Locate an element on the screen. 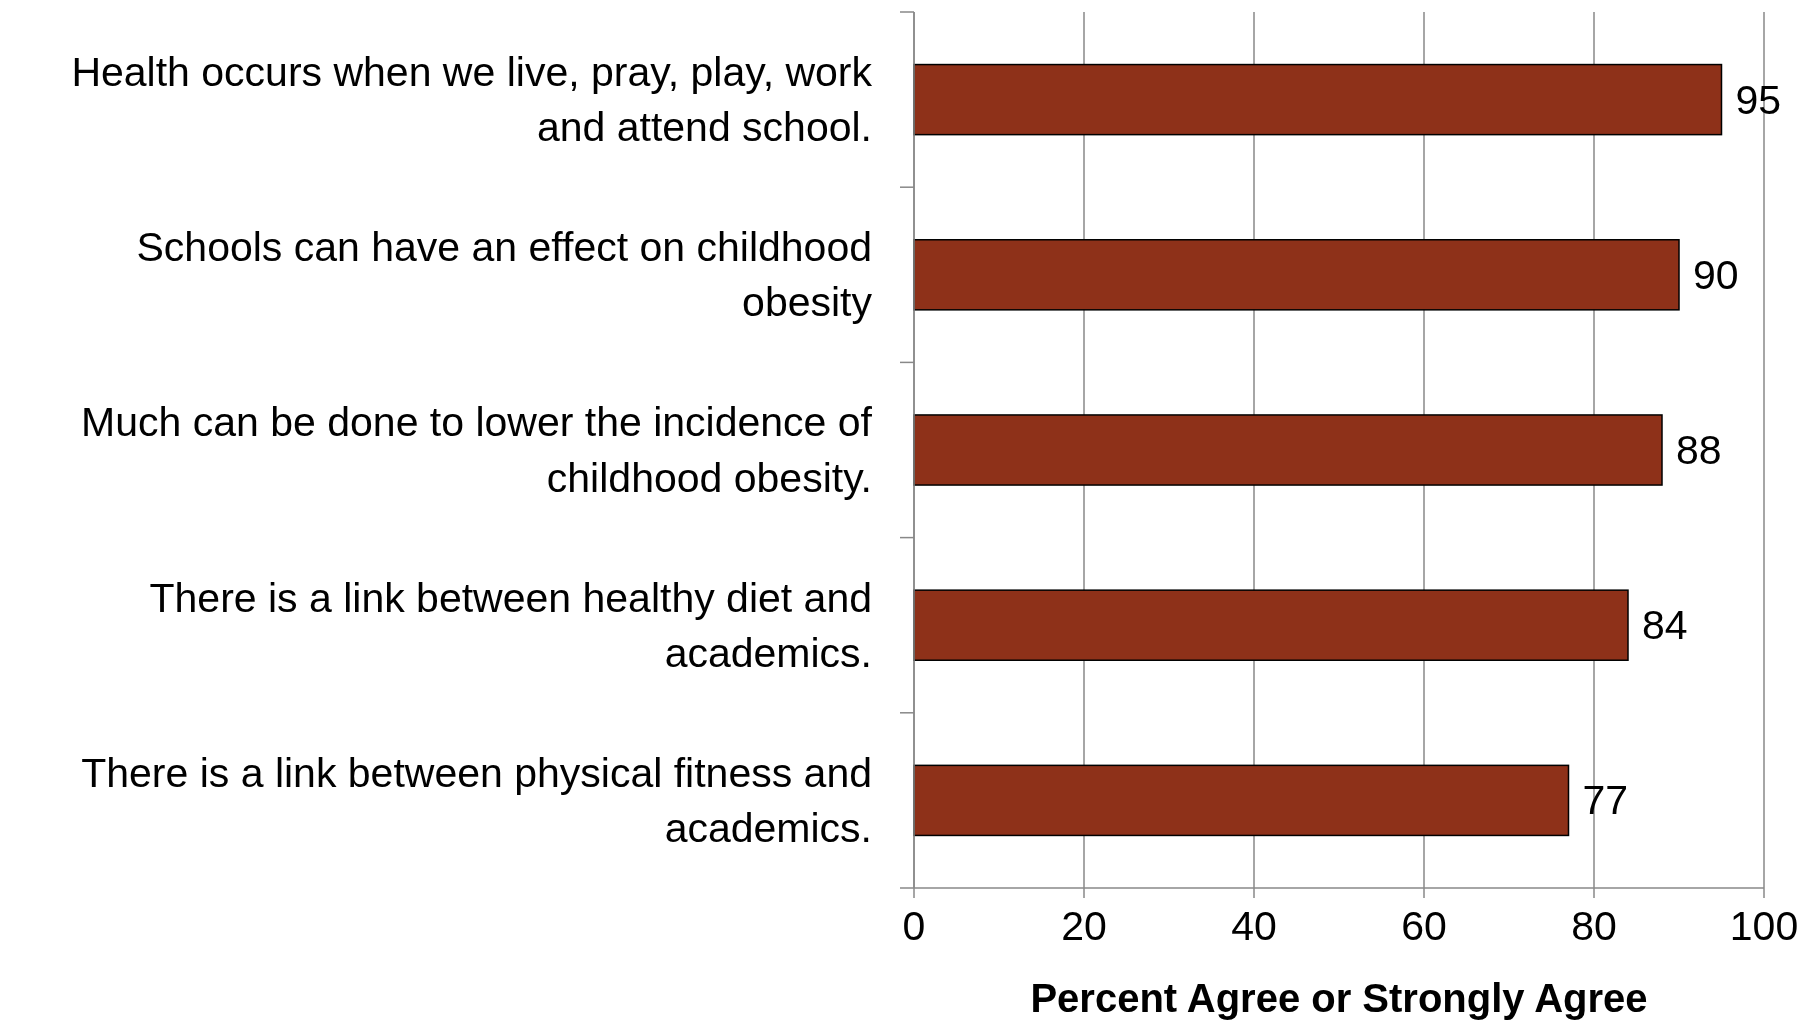 The height and width of the screenshot is (1032, 1808). x-tick-label: 60 is located at coordinates (1424, 926).